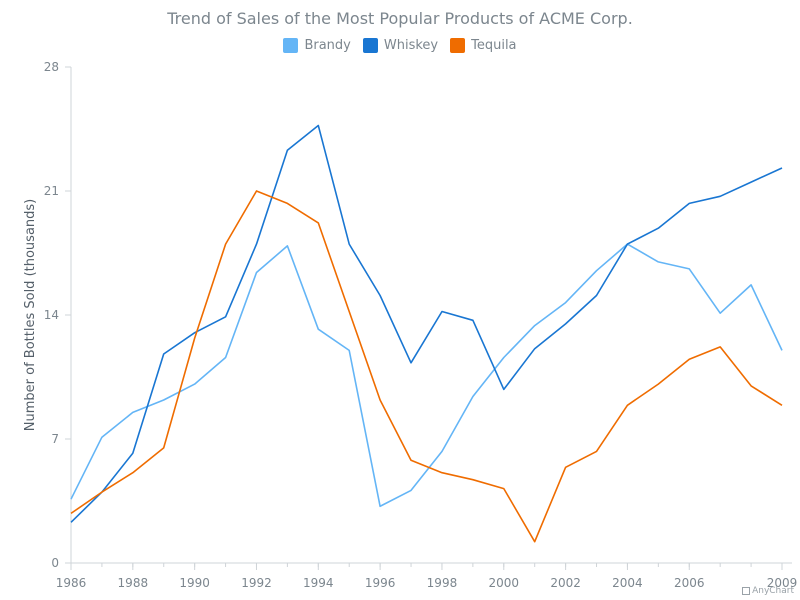 The image size is (800, 600). What do you see at coordinates (55, 563) in the screenshot?
I see `y-tick-label: 0` at bounding box center [55, 563].